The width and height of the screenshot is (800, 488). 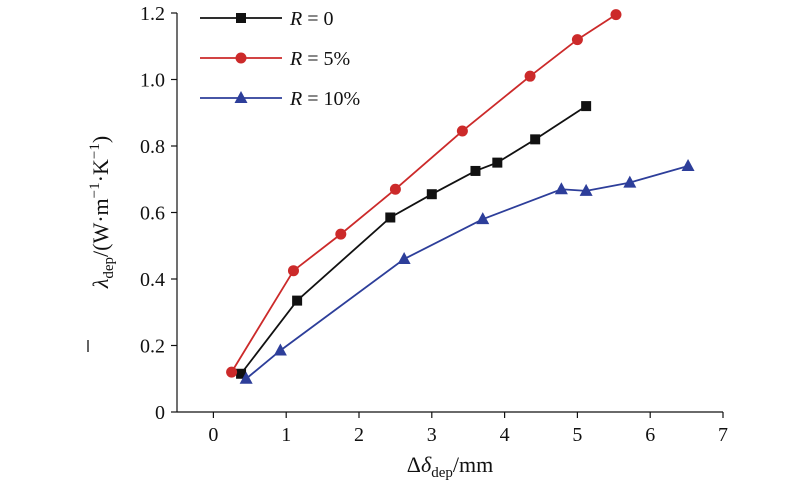 I want to click on x-tick-label: 2, so click(x=359, y=435).